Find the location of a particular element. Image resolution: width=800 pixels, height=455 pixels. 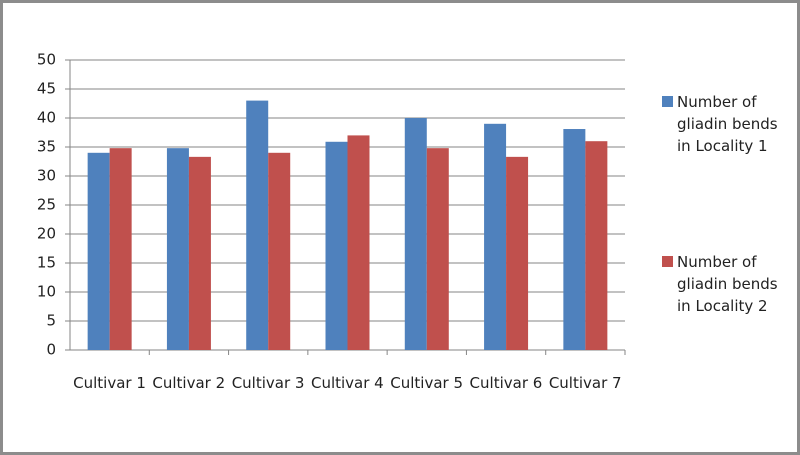

y-tick-label: 40 is located at coordinates (46, 118).